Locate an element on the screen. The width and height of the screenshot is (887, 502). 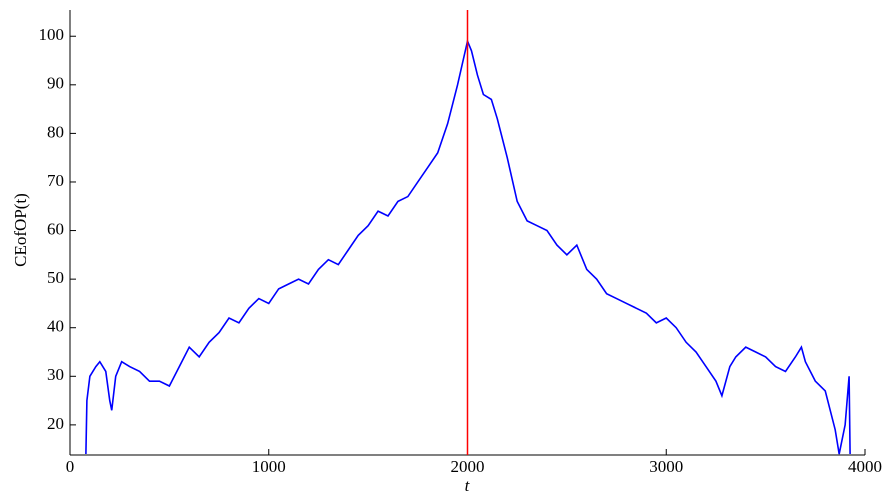
x-tick-label: 3000 is located at coordinates (666, 466).